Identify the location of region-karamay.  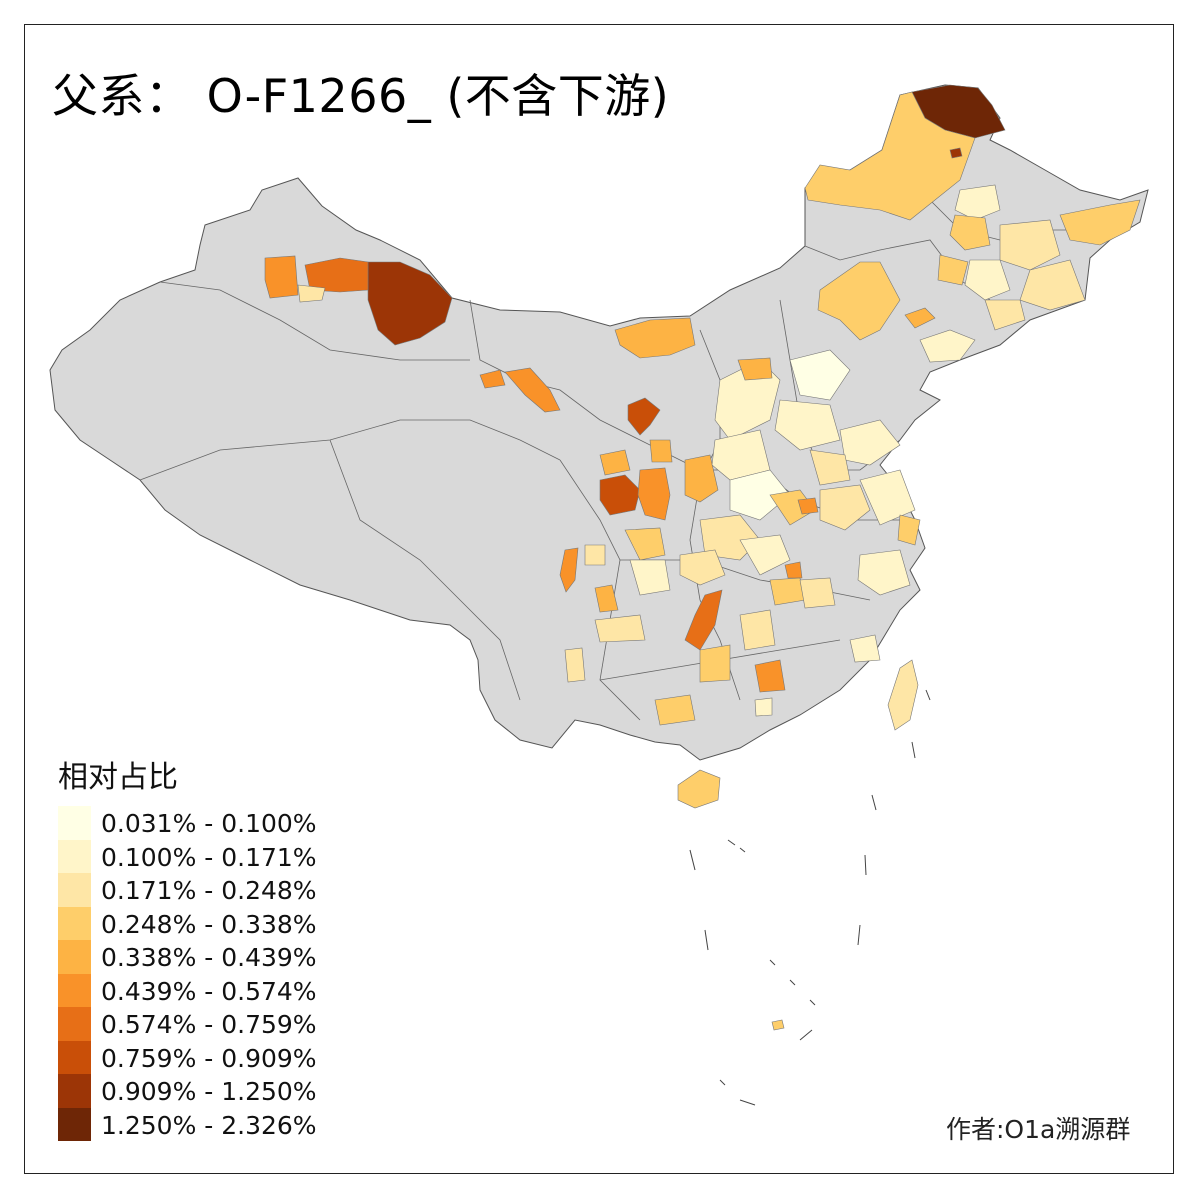
(311, 293).